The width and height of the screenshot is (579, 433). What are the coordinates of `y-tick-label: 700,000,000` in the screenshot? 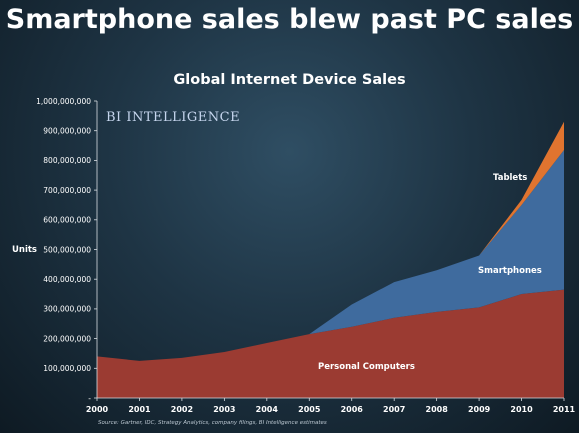 It's located at (67, 190).